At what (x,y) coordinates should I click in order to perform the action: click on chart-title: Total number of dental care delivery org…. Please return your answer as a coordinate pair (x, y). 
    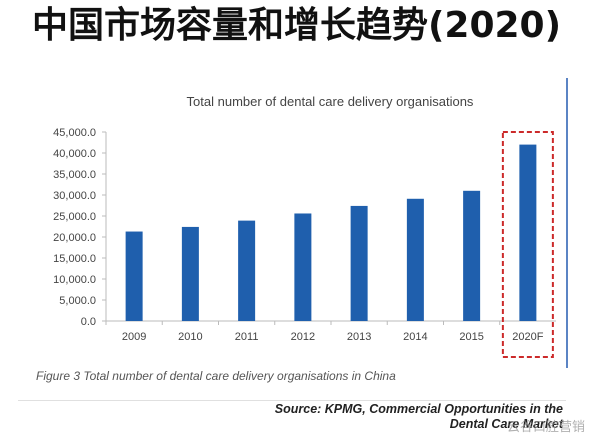
    Looking at the image, I should click on (330, 101).